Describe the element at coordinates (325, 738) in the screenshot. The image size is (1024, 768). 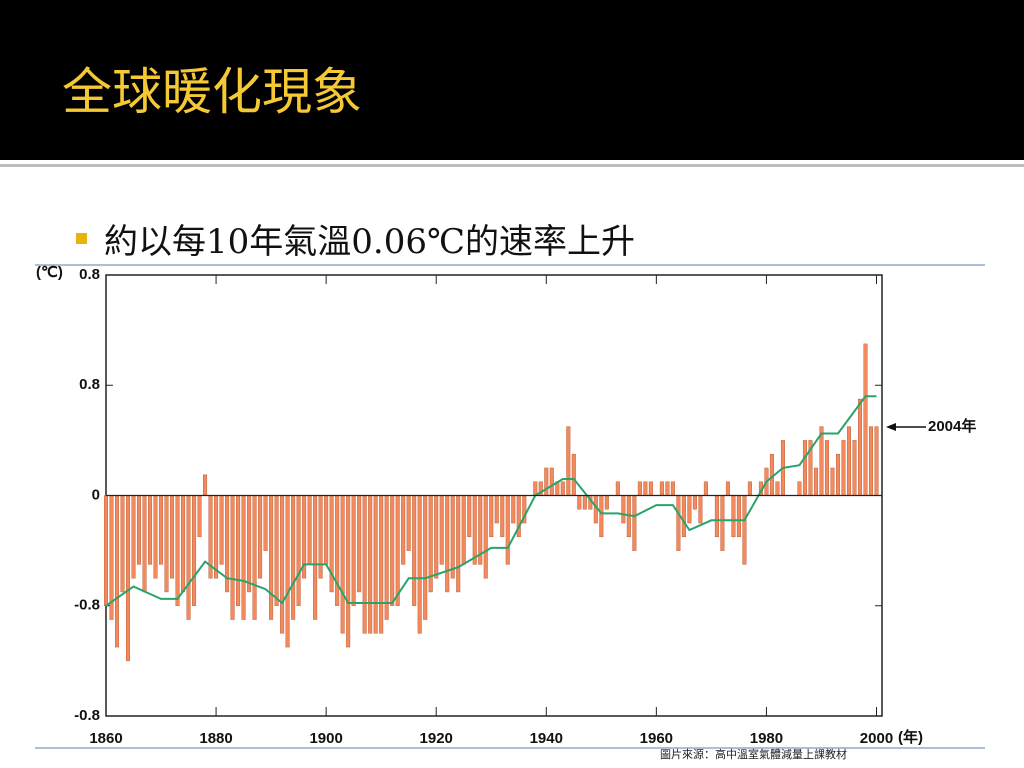
I see `x-tick-label: 1900` at that location.